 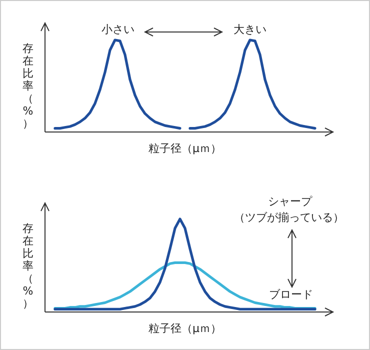 What do you see at coordinates (289, 217) in the screenshot?
I see `annotation: （ツブが揃っている）` at bounding box center [289, 217].